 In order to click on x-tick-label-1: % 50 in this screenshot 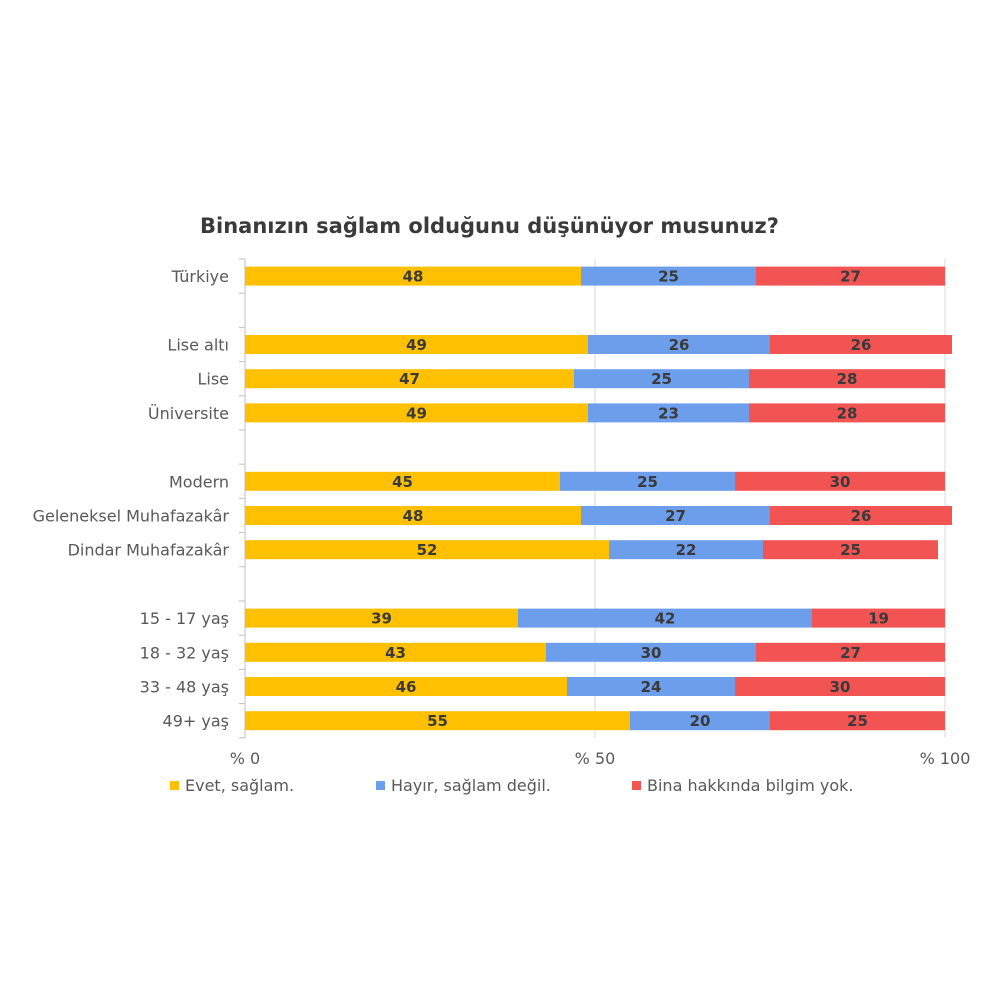, I will do `click(595, 758)`.